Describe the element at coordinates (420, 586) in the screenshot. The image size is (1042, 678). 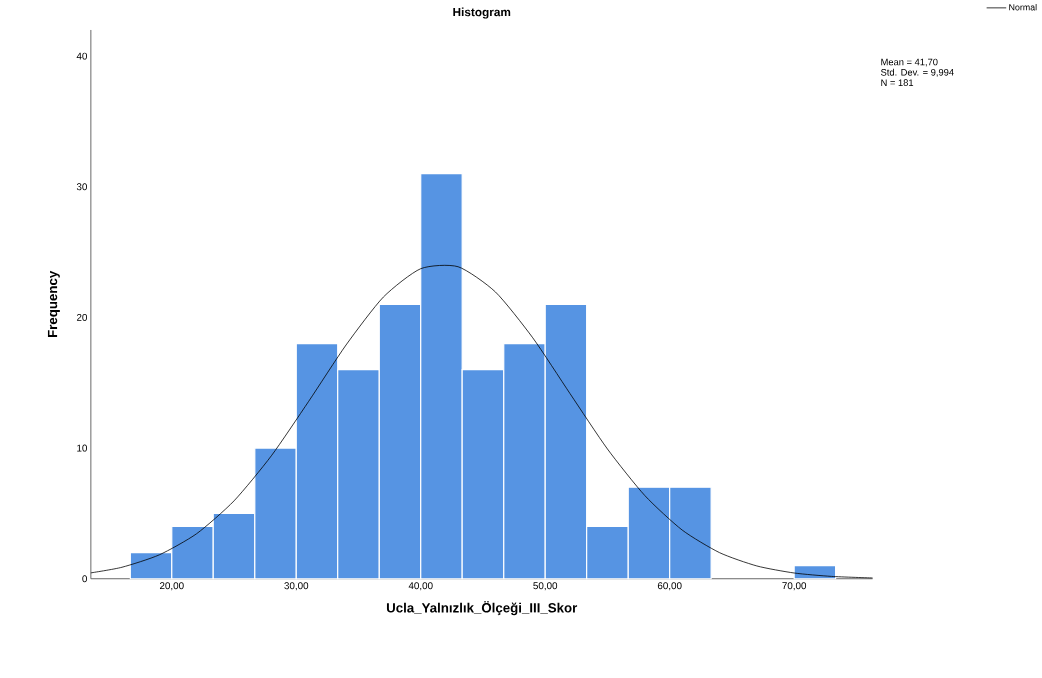
I see `x-tick-label: 40,00` at that location.